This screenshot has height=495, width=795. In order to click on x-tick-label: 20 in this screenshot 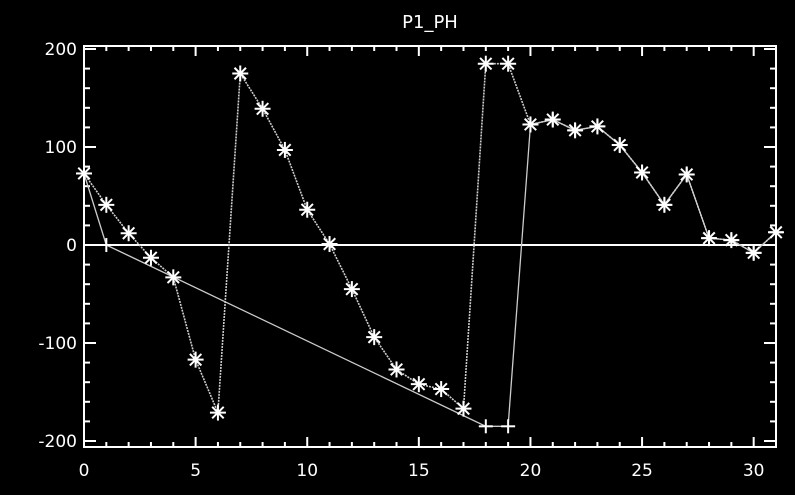, I will do `click(531, 471)`.